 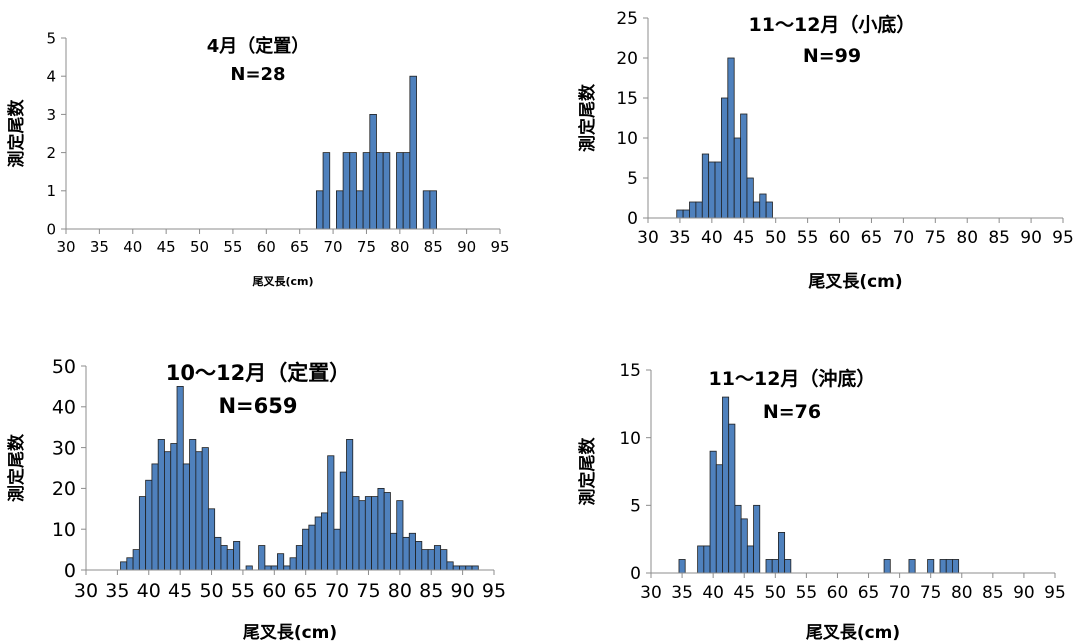 I want to click on x-tick-label: 45, so click(x=166, y=247).